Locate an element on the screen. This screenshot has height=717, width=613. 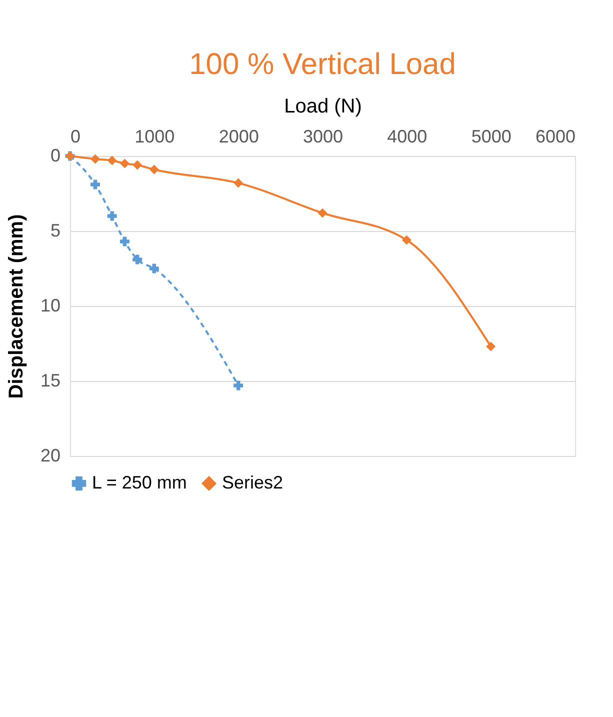
x-tick-label: 4000 is located at coordinates (407, 136).